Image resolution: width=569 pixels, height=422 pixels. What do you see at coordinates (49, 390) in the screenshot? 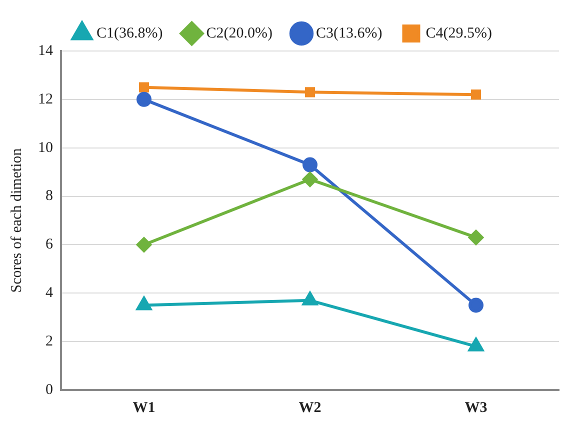
I see `y-tick-label: 0` at bounding box center [49, 390].